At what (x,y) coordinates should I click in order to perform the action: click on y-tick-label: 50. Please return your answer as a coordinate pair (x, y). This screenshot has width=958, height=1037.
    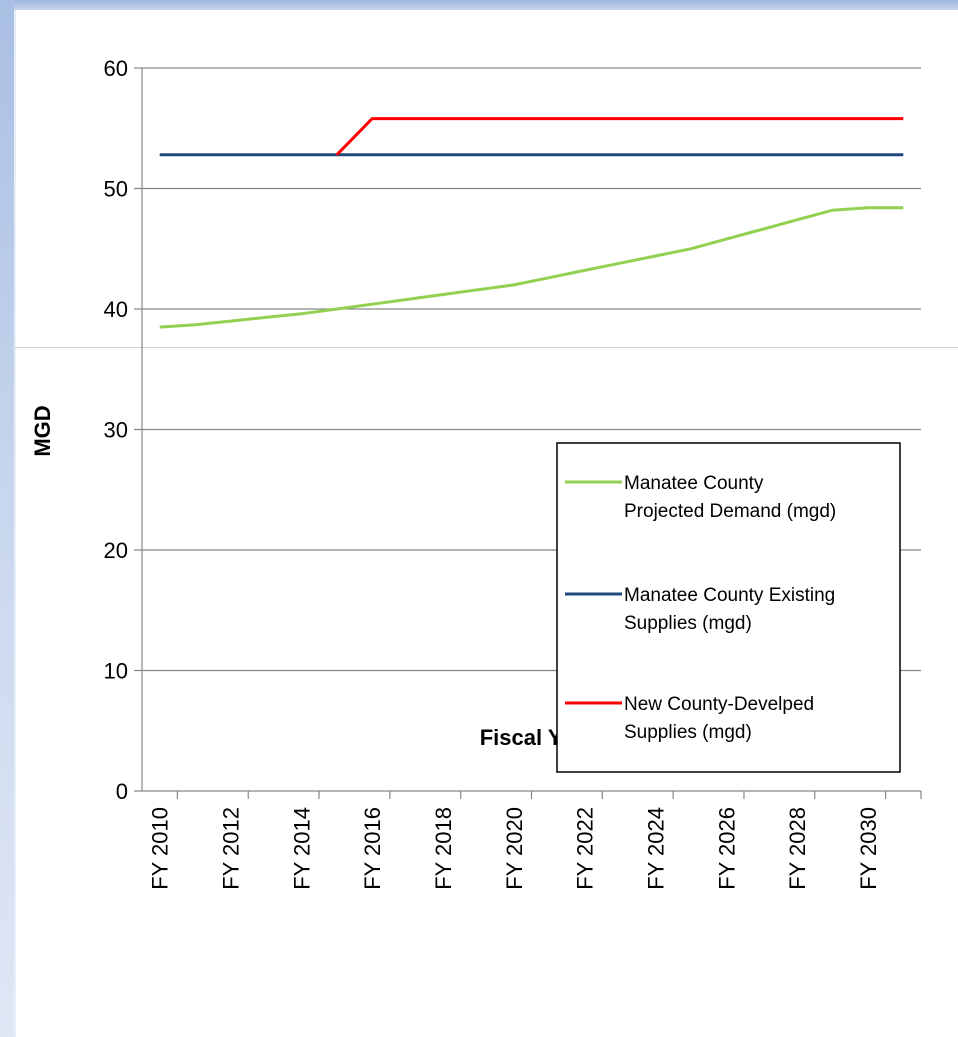
    Looking at the image, I should click on (116, 189).